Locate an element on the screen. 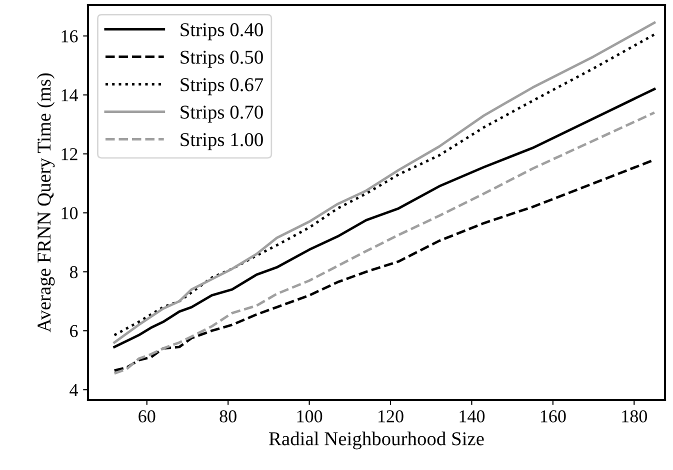 The height and width of the screenshot is (470, 673). y-tick-label: 14 is located at coordinates (70, 95).